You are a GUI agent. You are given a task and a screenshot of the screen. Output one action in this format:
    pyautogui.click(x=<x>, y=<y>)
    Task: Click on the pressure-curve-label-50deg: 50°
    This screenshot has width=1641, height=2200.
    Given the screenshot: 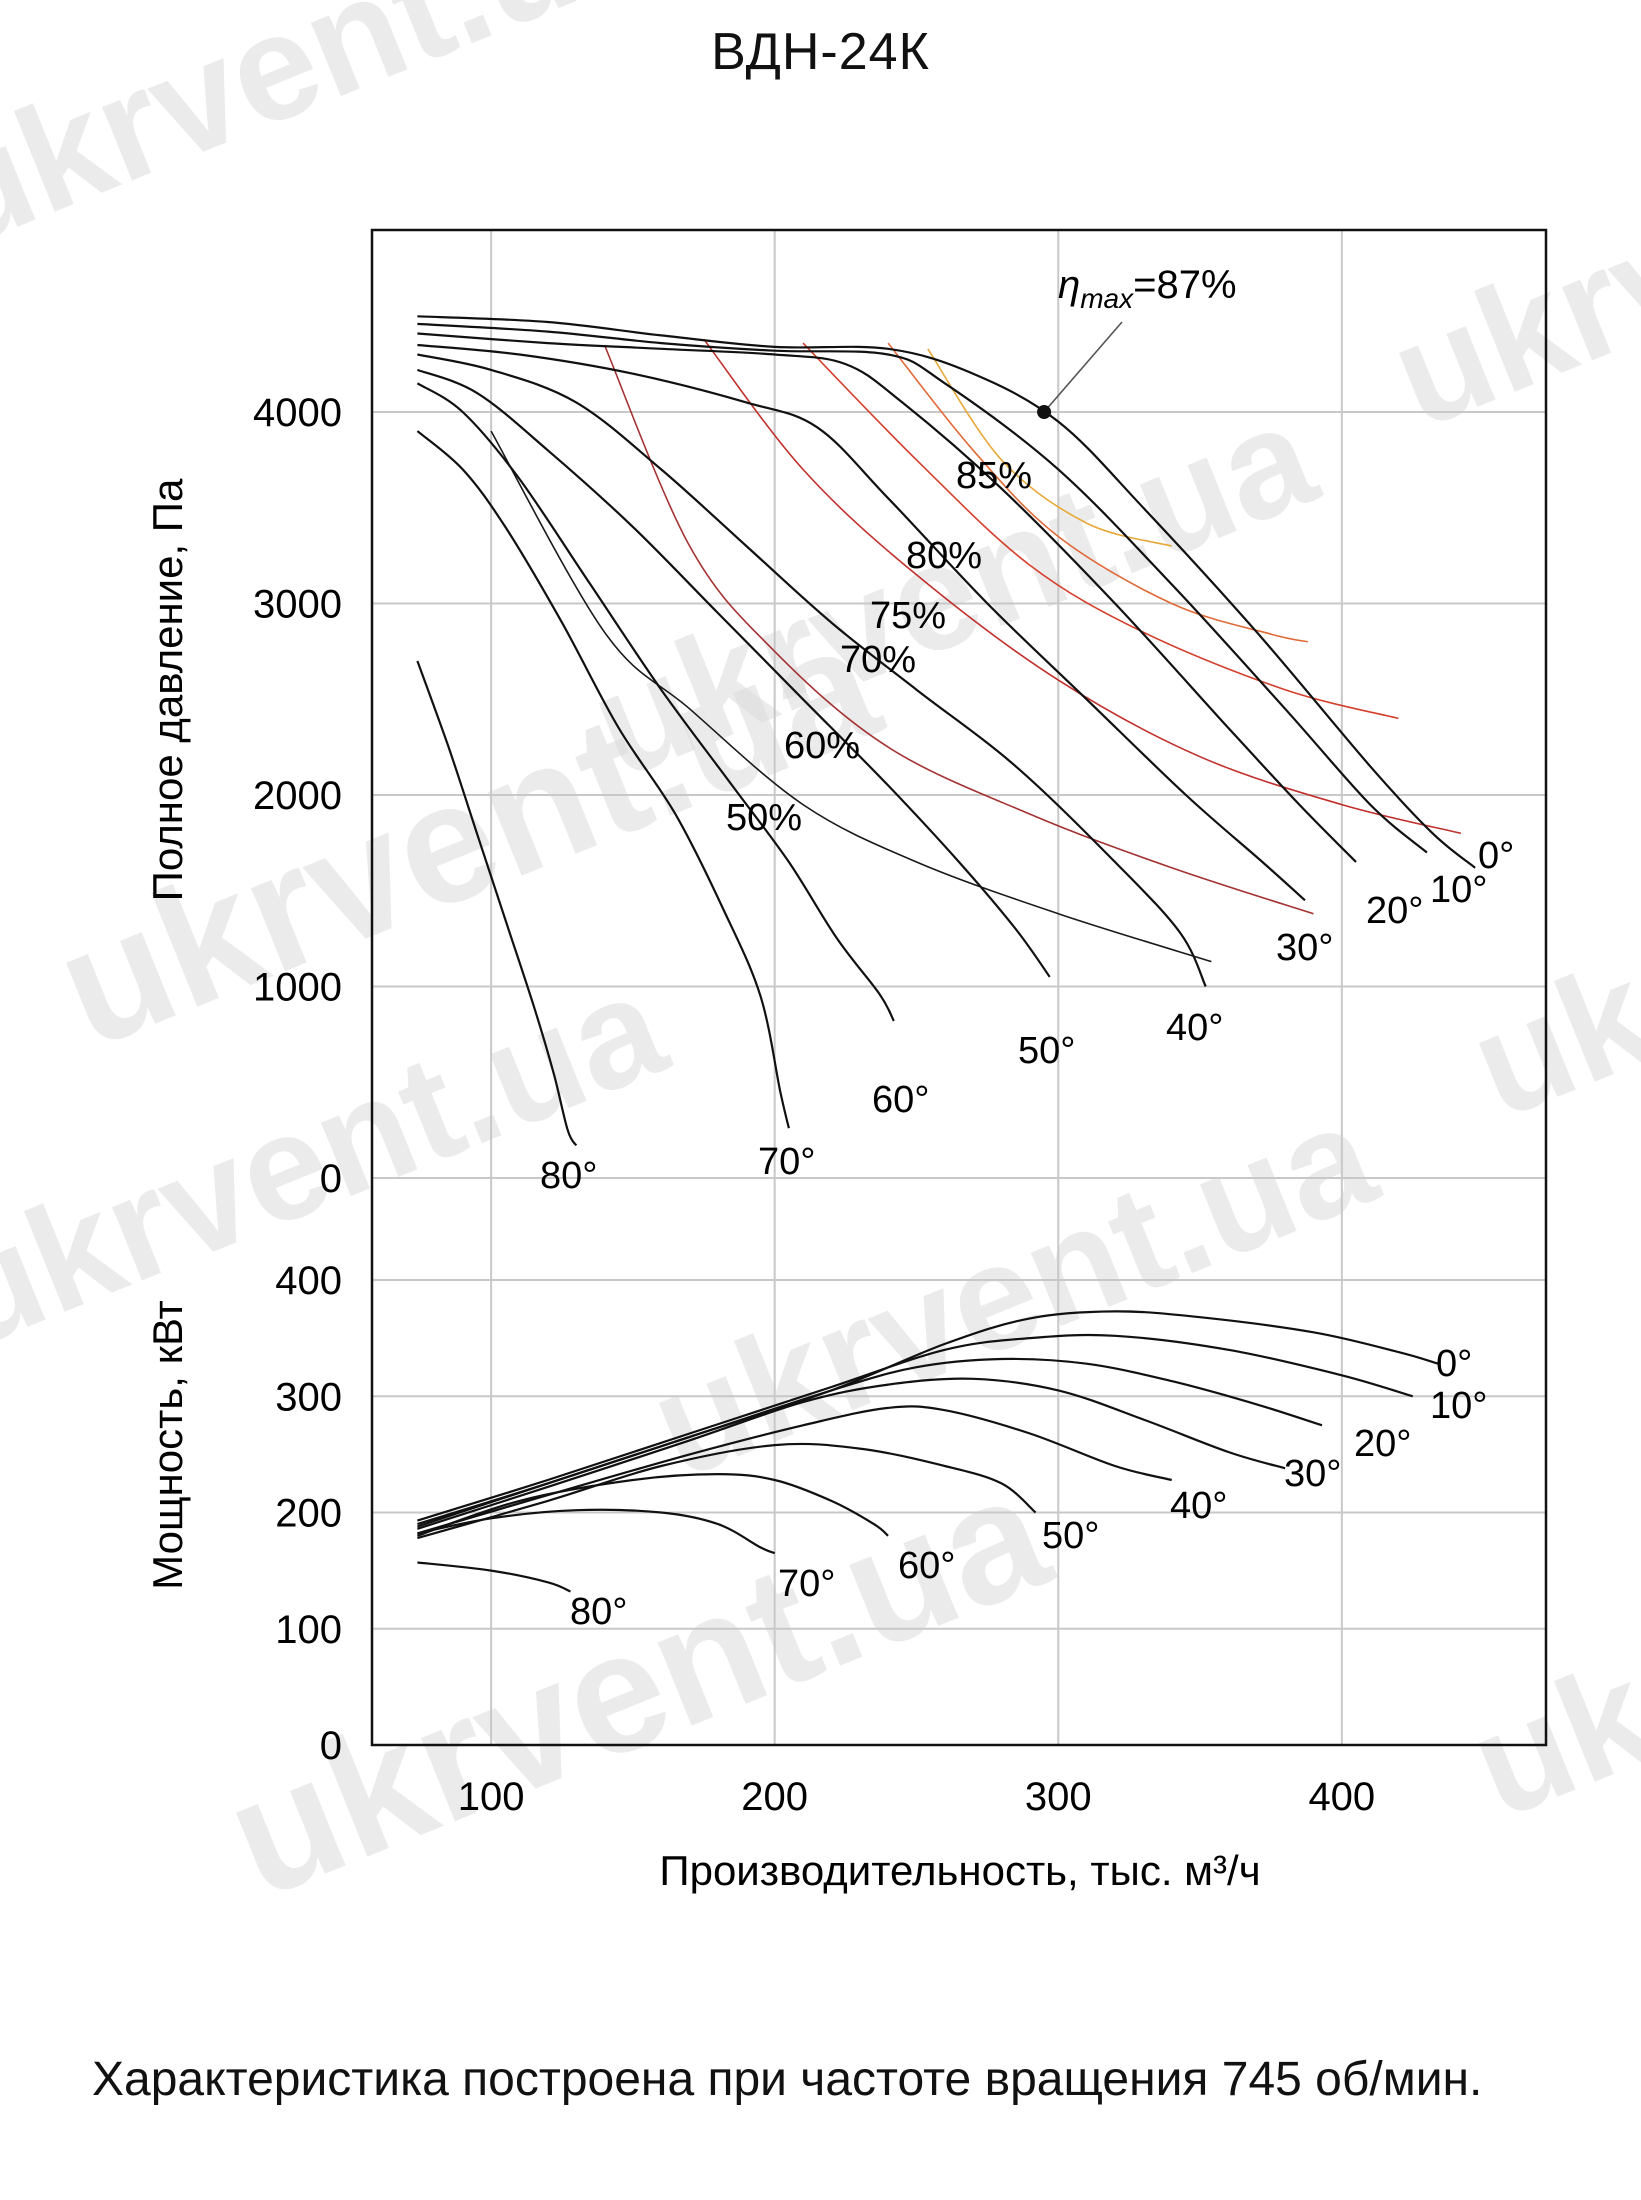 What is the action you would take?
    pyautogui.click(x=1046, y=1051)
    